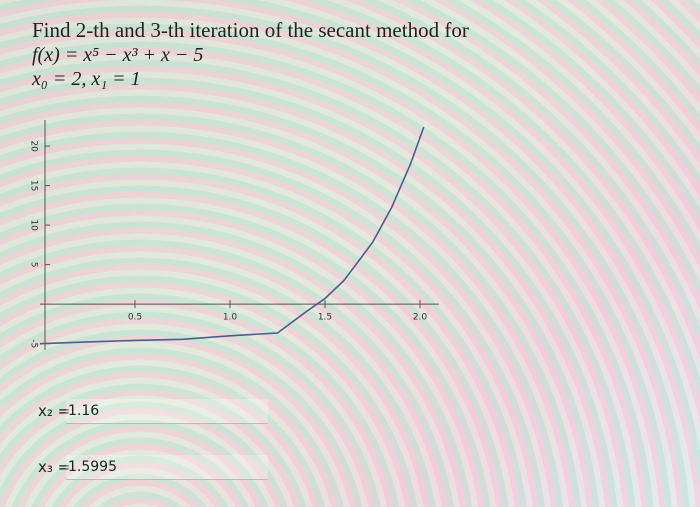 The image size is (700, 507). Describe the element at coordinates (135, 318) in the screenshot. I see `x-tick-label: 0.5` at that location.